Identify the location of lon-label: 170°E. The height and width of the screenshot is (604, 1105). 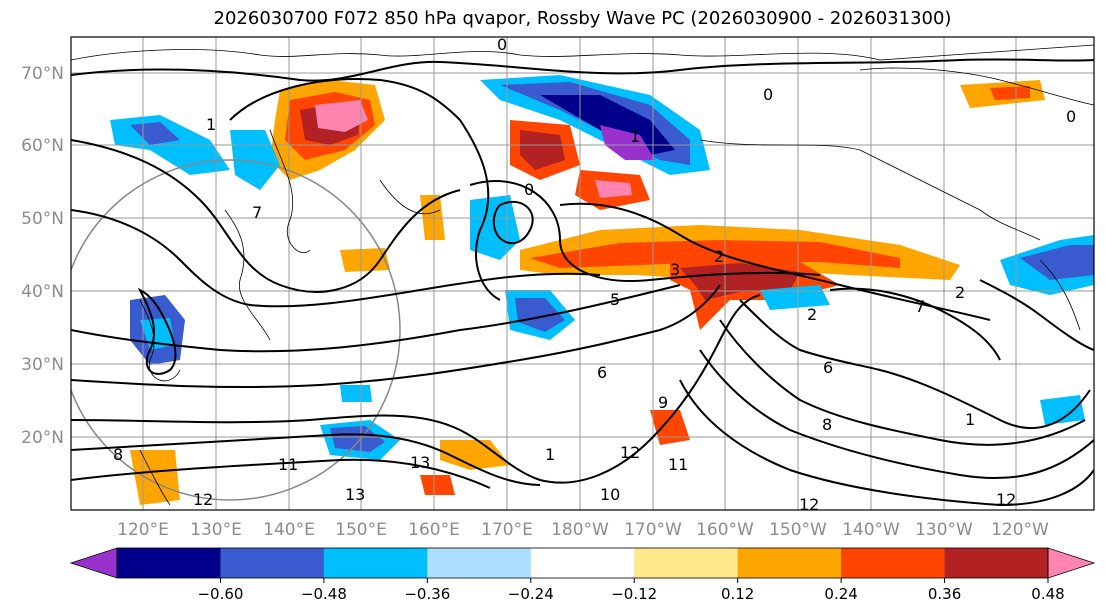
(507, 530).